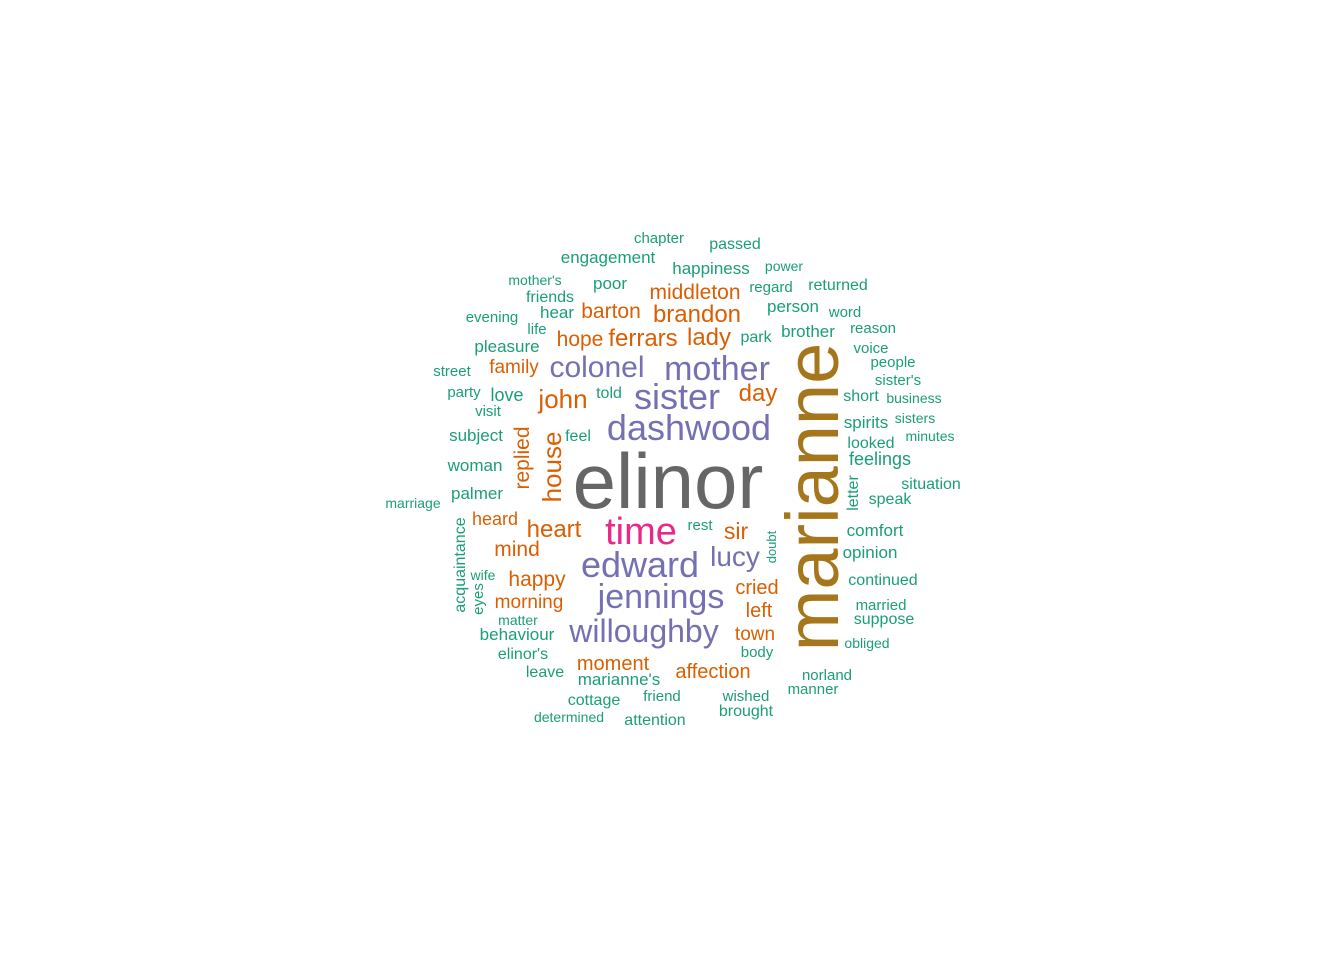 The height and width of the screenshot is (960, 1344). I want to click on cloud-word-body: body, so click(757, 652).